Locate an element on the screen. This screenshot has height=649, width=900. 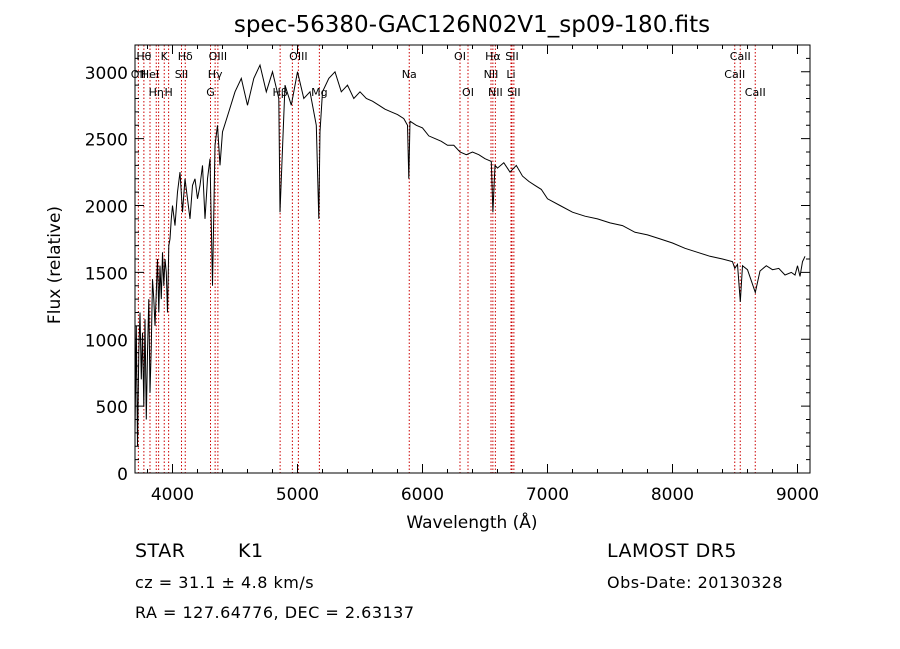
x-tick-label: 4000 is located at coordinates (172, 495).